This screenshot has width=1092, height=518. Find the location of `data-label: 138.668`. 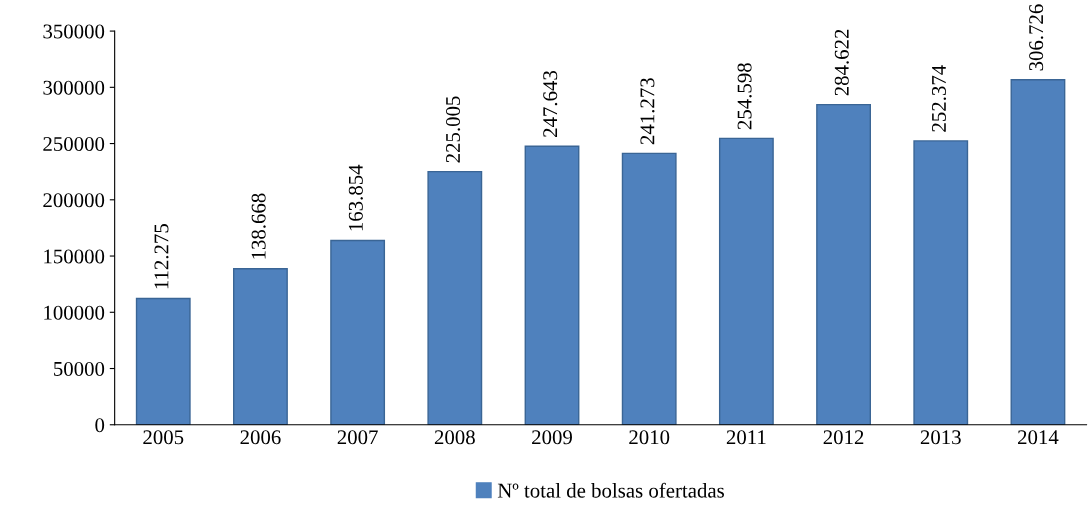

data-label: 138.668 is located at coordinates (258, 226).